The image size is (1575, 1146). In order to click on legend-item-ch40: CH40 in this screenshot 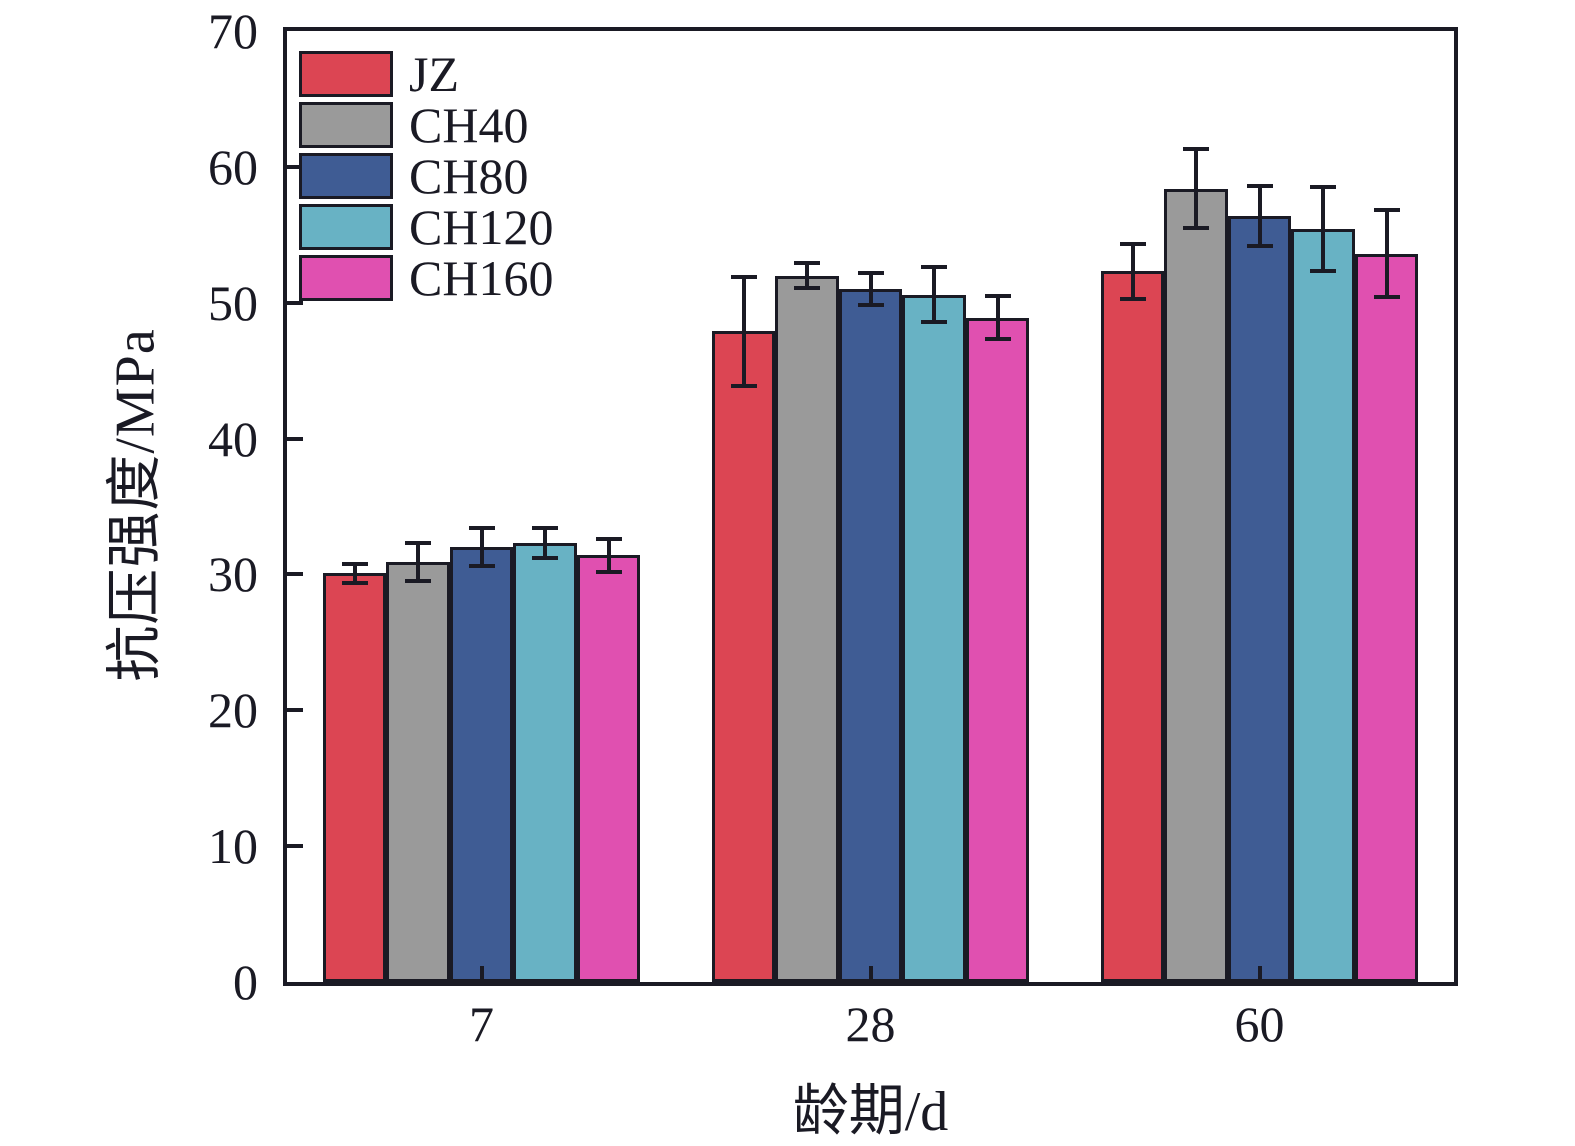, I will do `click(426, 125)`.